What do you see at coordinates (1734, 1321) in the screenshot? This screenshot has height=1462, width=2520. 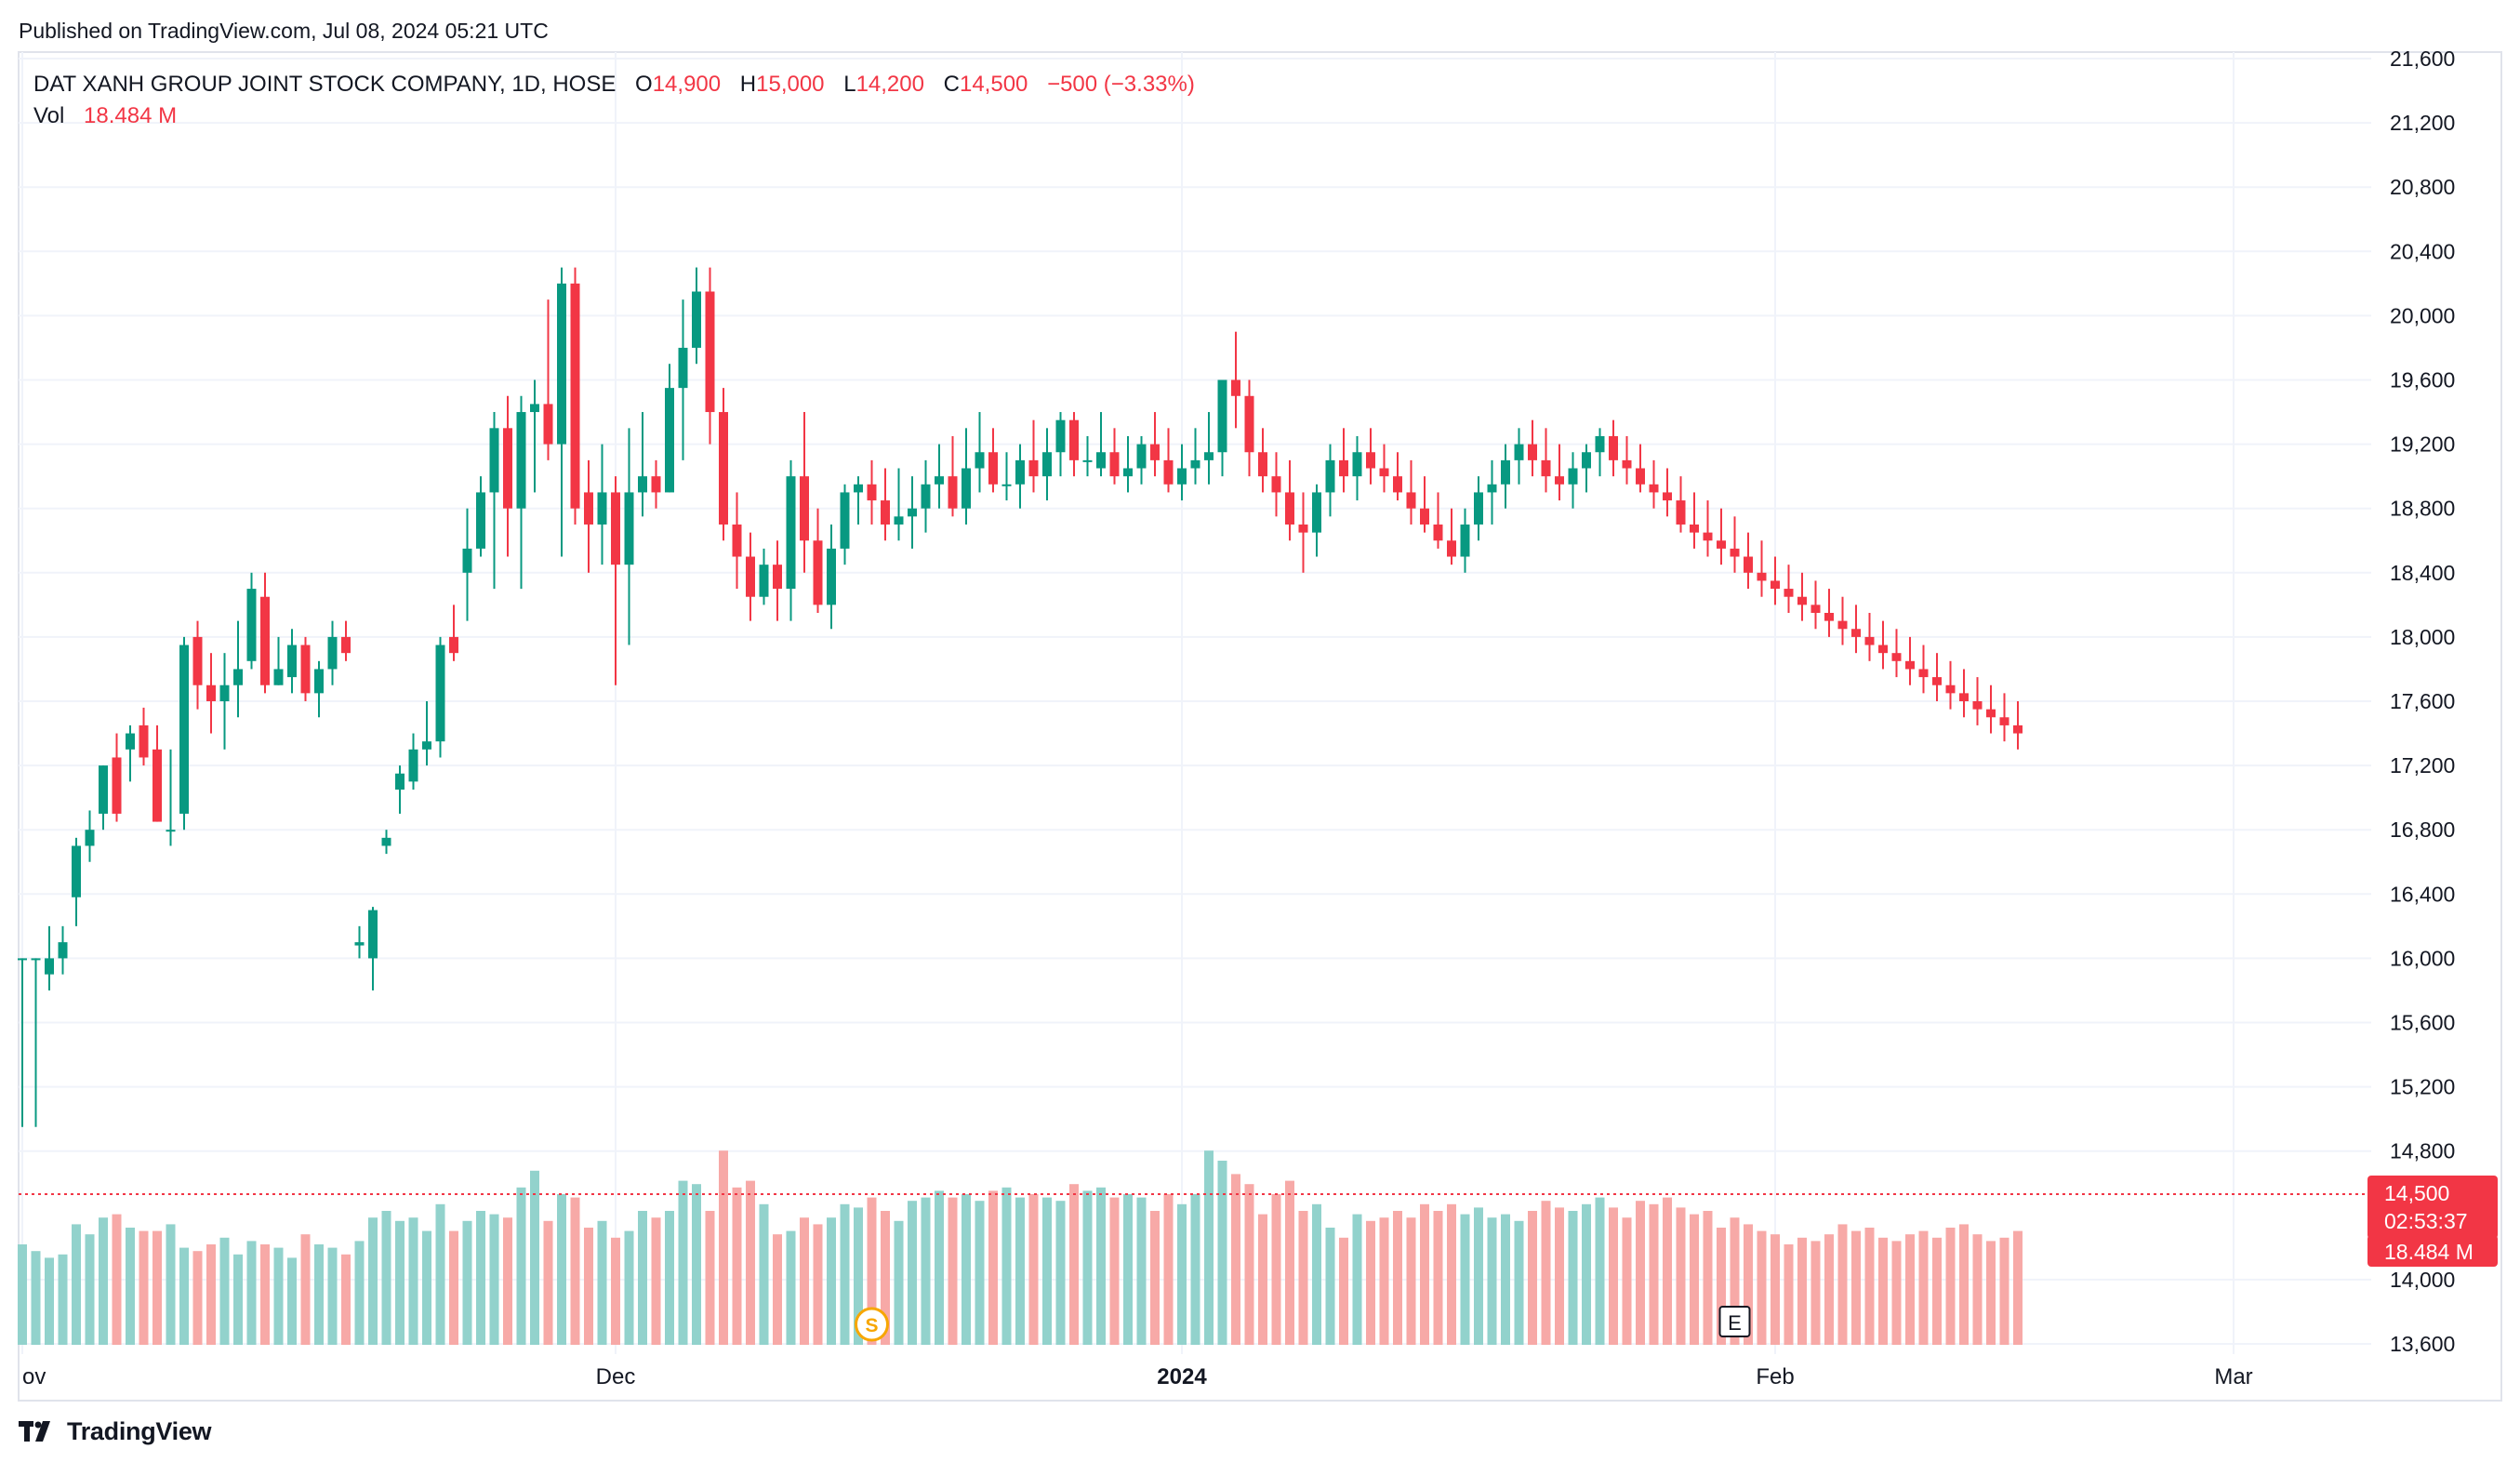 I see `earnings-marker` at bounding box center [1734, 1321].